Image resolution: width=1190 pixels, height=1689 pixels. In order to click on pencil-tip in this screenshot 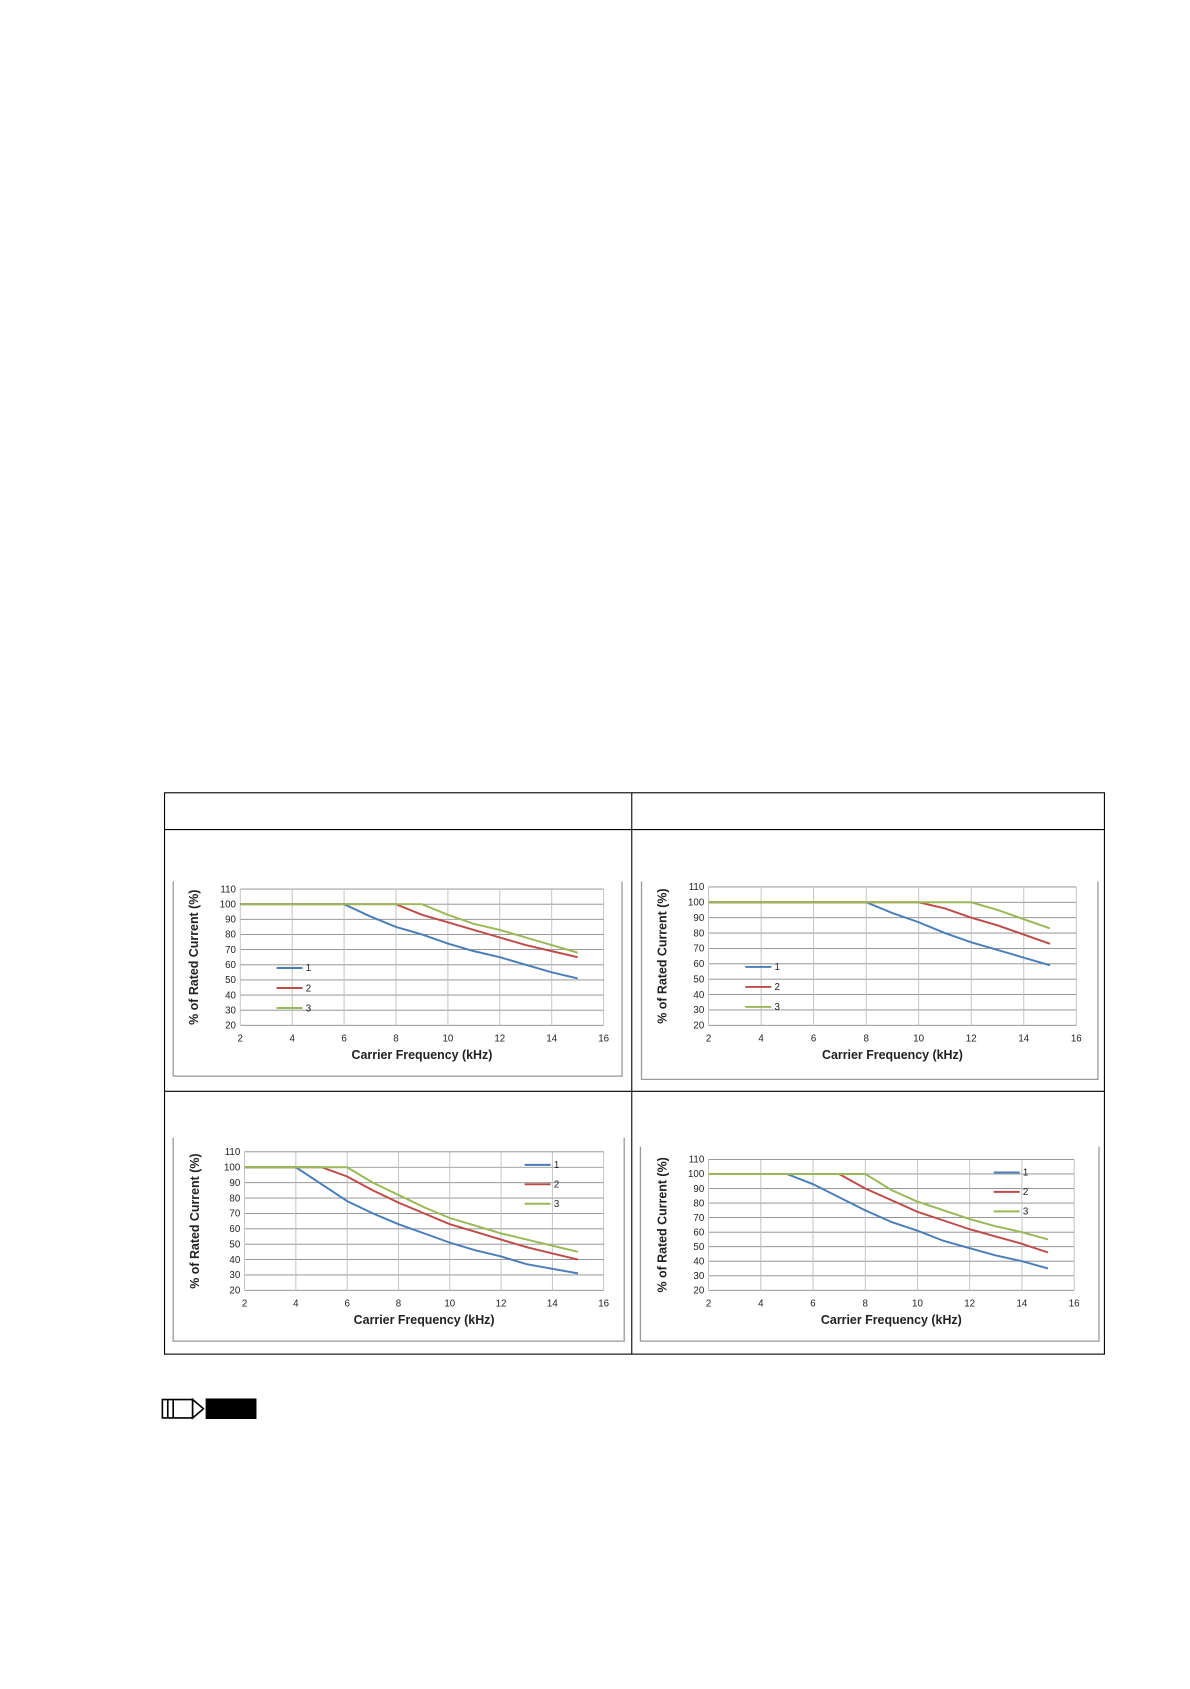, I will do `click(198, 1408)`.